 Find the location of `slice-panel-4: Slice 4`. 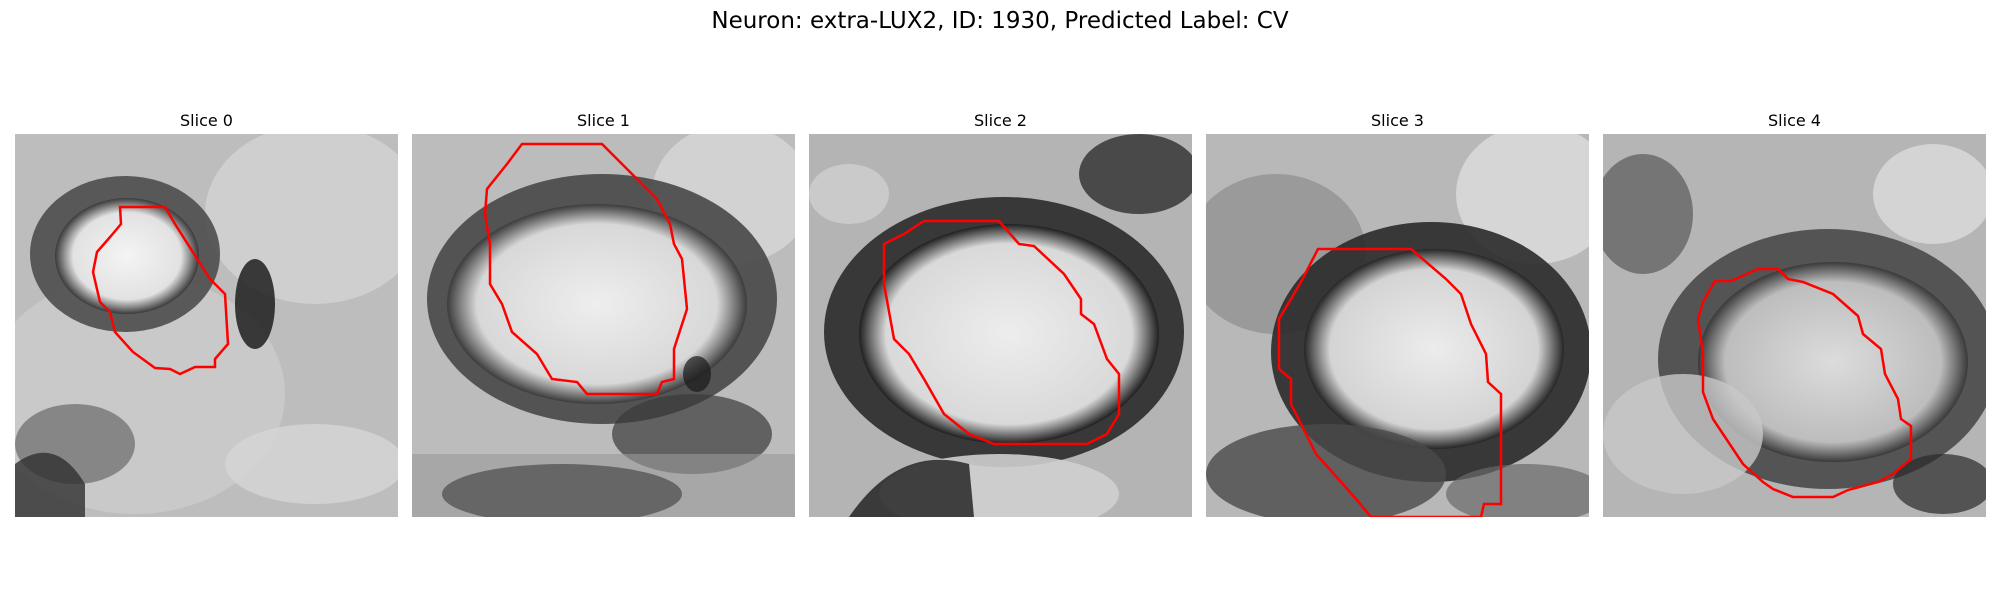

slice-panel-4: Slice 4 is located at coordinates (1794, 313).